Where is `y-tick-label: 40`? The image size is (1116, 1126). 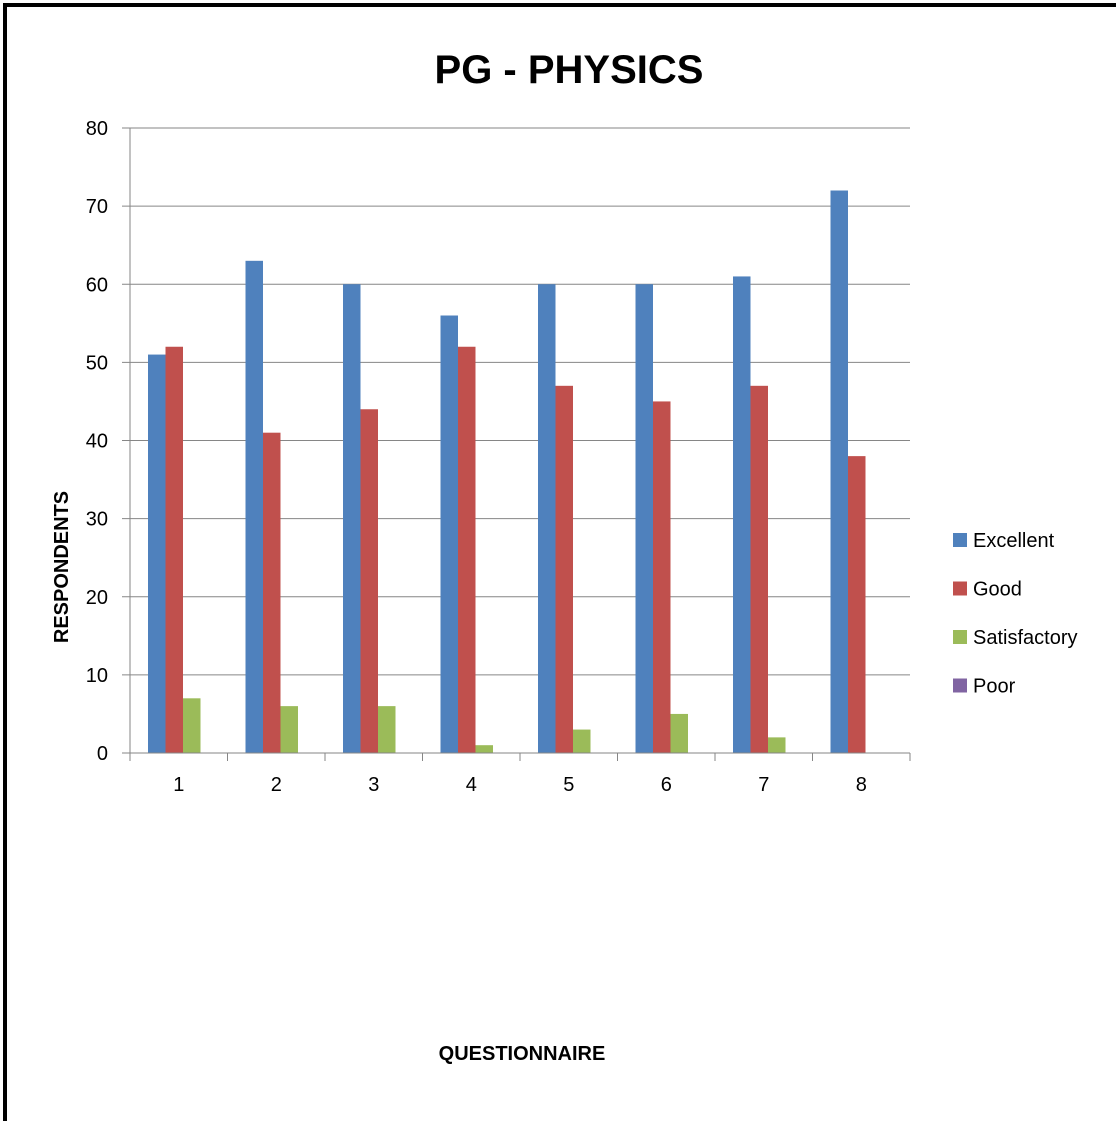 y-tick-label: 40 is located at coordinates (97, 442).